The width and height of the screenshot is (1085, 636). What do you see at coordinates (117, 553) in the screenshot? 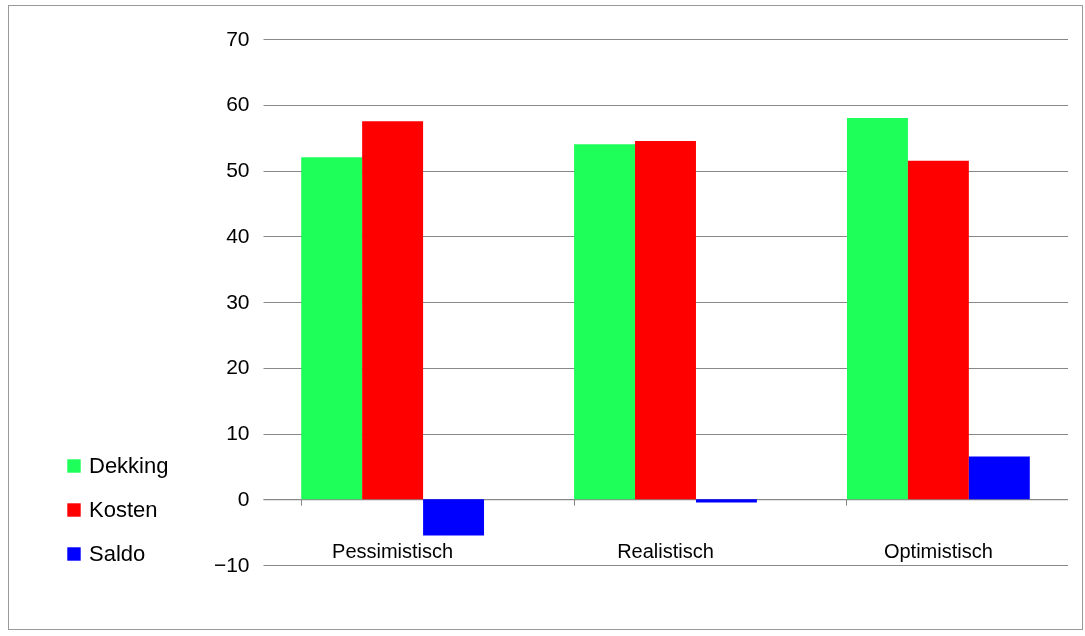
I see `legend-label: Saldo` at bounding box center [117, 553].